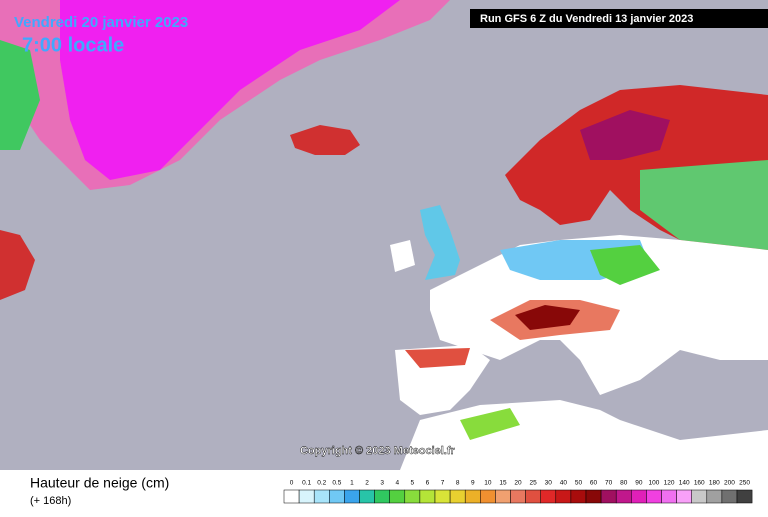 This screenshot has height=517, width=768. What do you see at coordinates (564, 483) in the screenshot?
I see `legend-label: 40` at bounding box center [564, 483].